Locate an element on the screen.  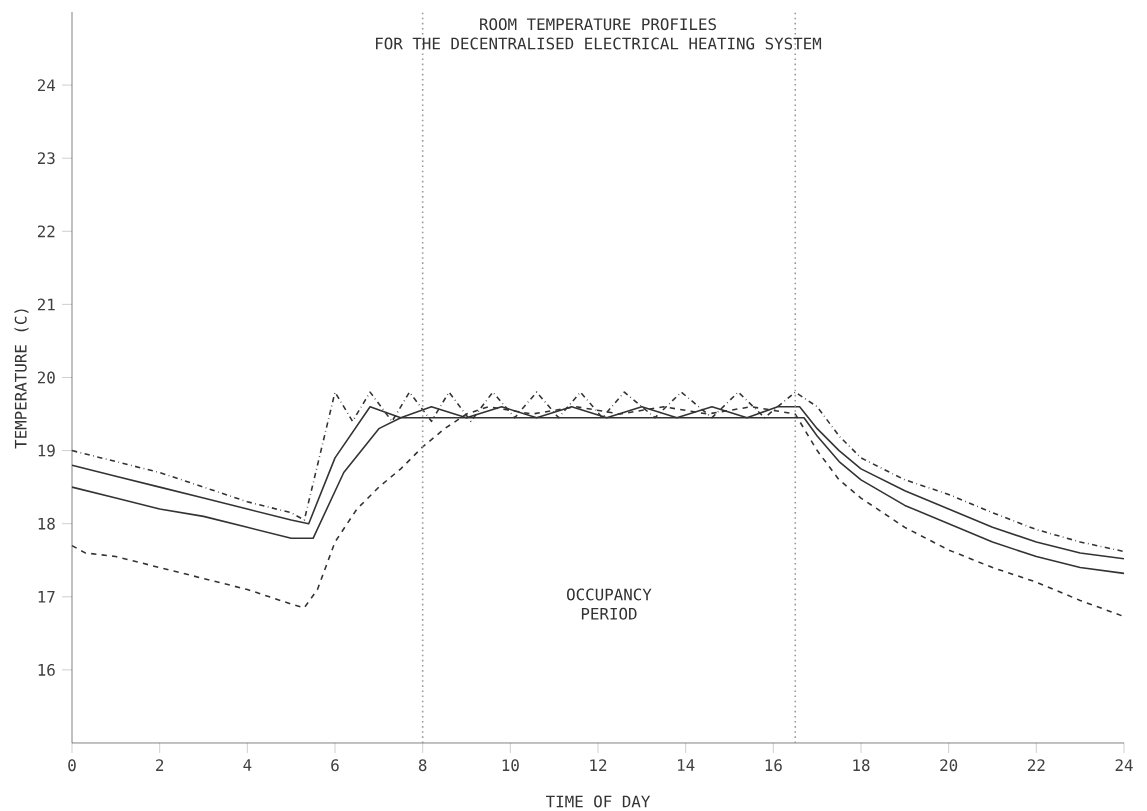
x-tick-label: 4 is located at coordinates (247, 765).